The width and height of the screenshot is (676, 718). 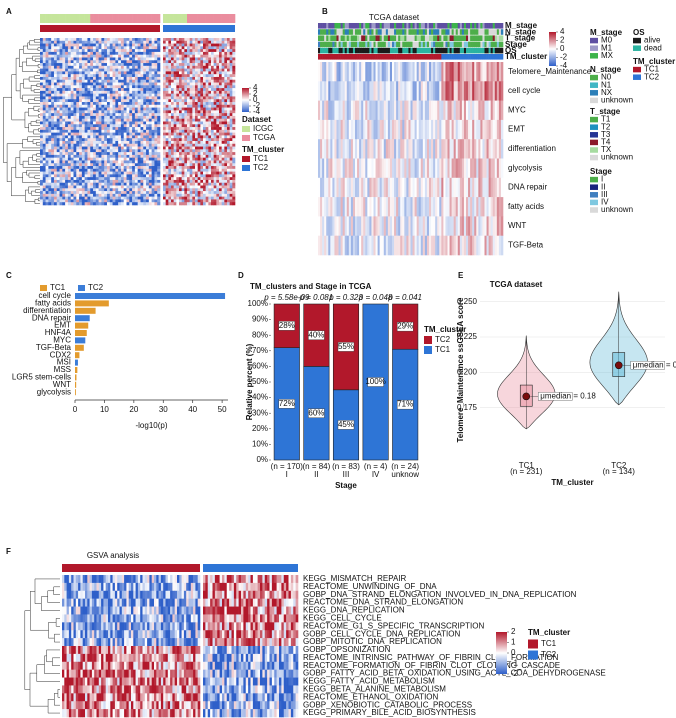 I want to click on legend-label: ICGC, so click(x=263, y=128).